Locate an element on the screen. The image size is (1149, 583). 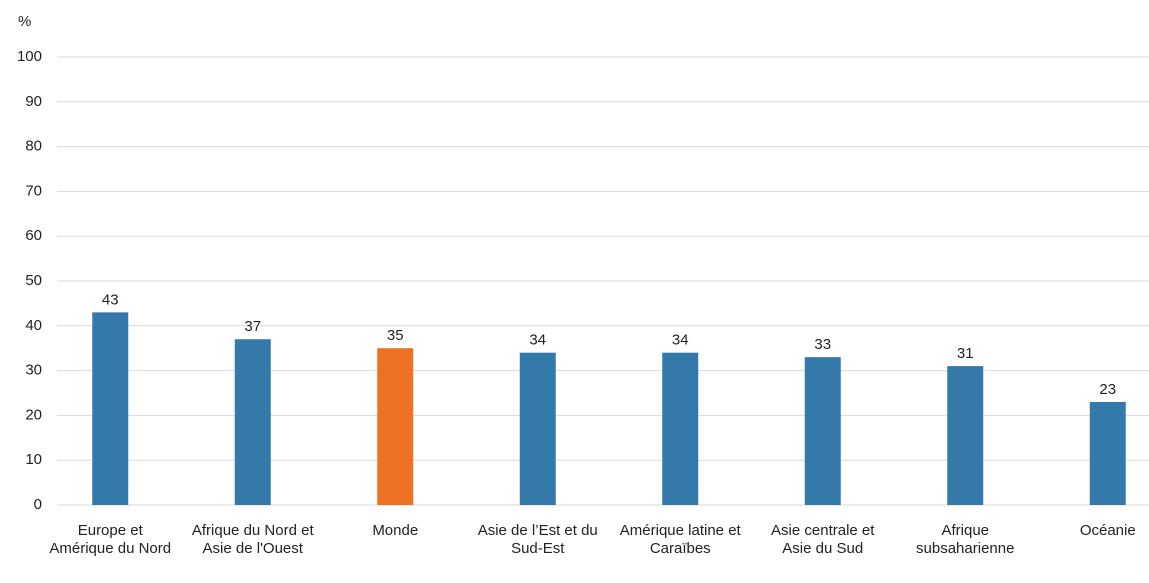
y-tick-label: 10 is located at coordinates (33, 459).